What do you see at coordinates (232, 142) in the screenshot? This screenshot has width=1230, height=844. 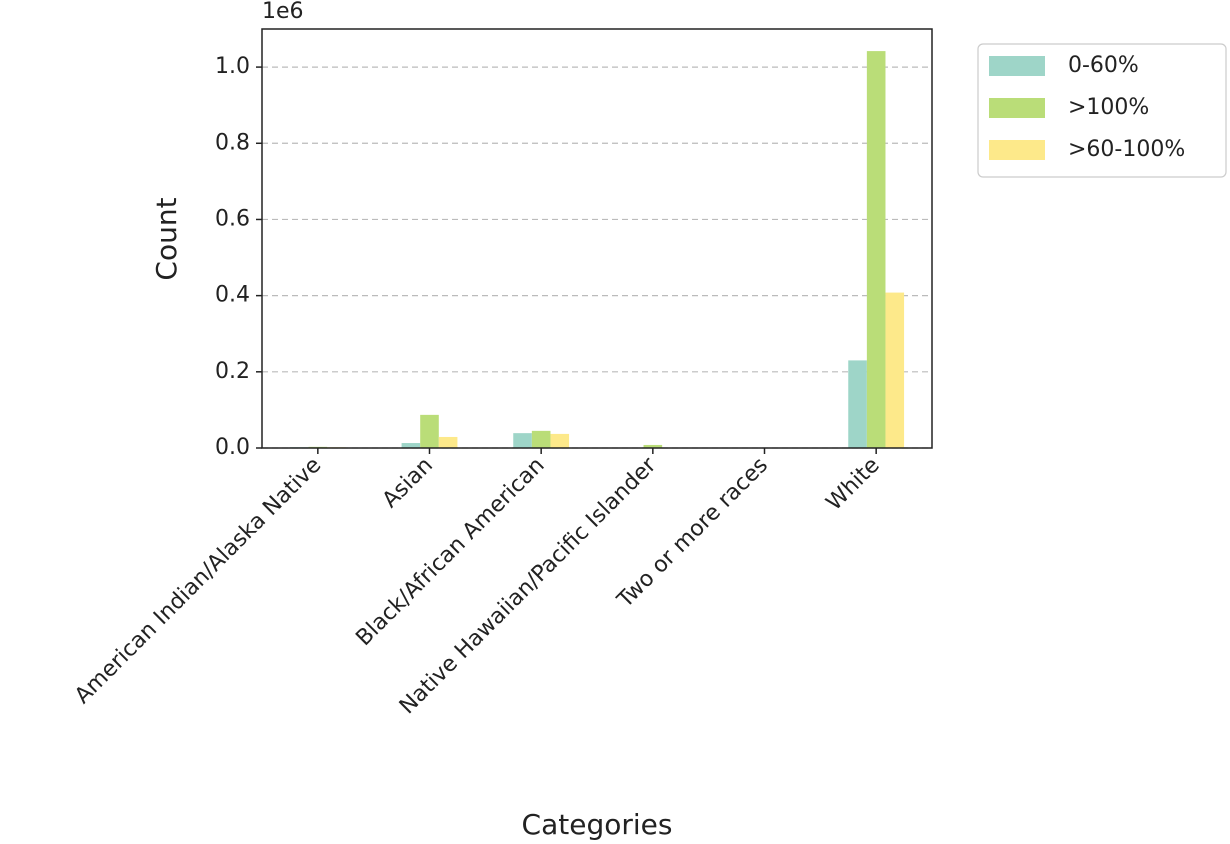 I see `y-tick-label: 0.8` at bounding box center [232, 142].